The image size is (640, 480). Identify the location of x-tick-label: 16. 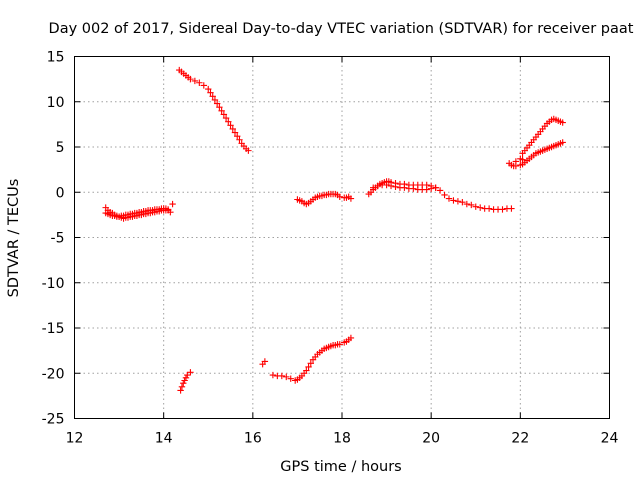
(253, 439).